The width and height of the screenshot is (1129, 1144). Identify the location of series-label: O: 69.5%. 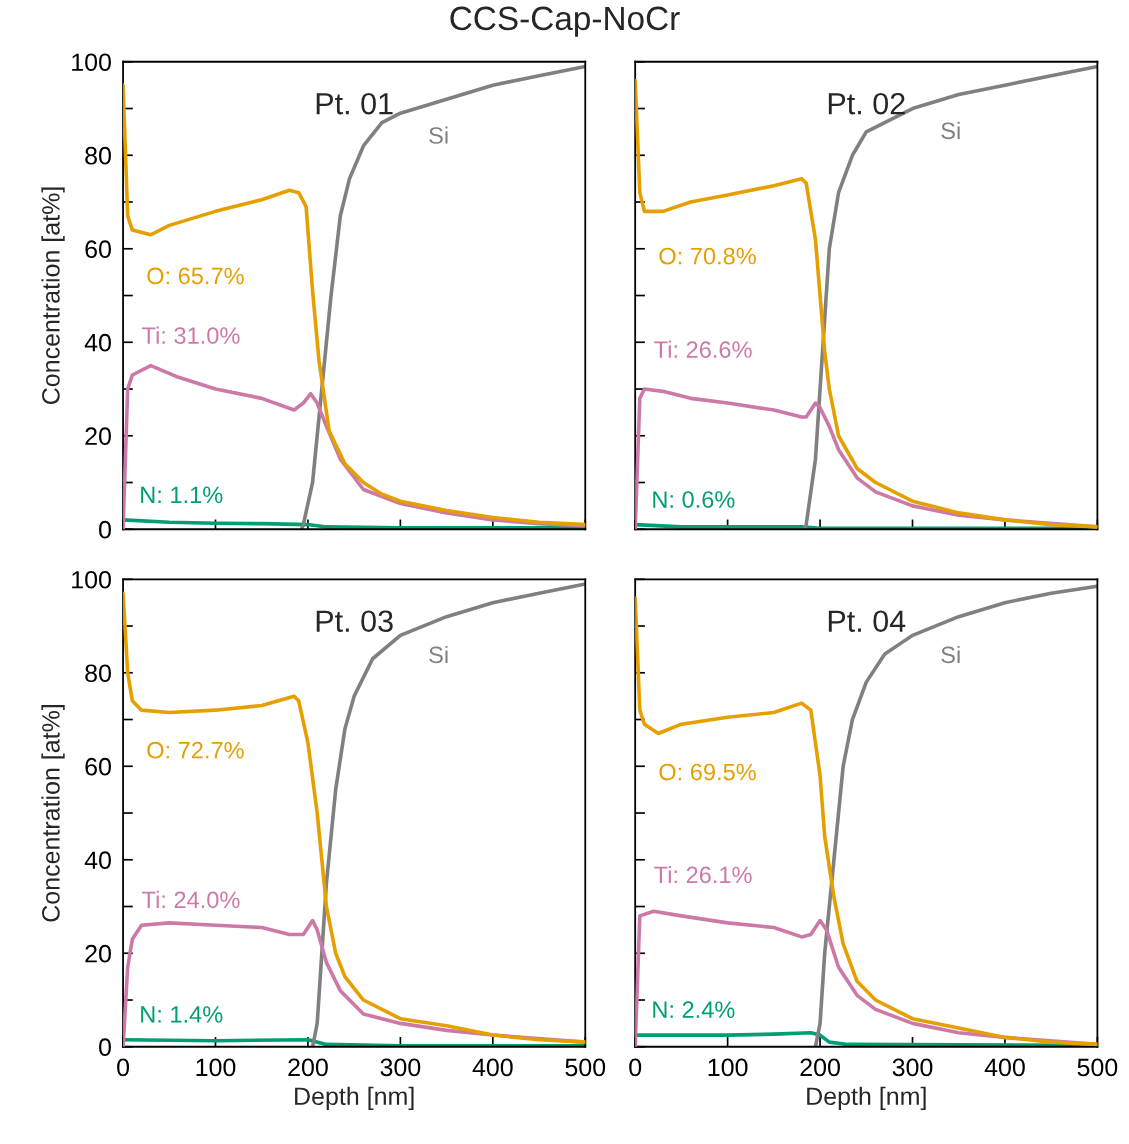
(707, 772).